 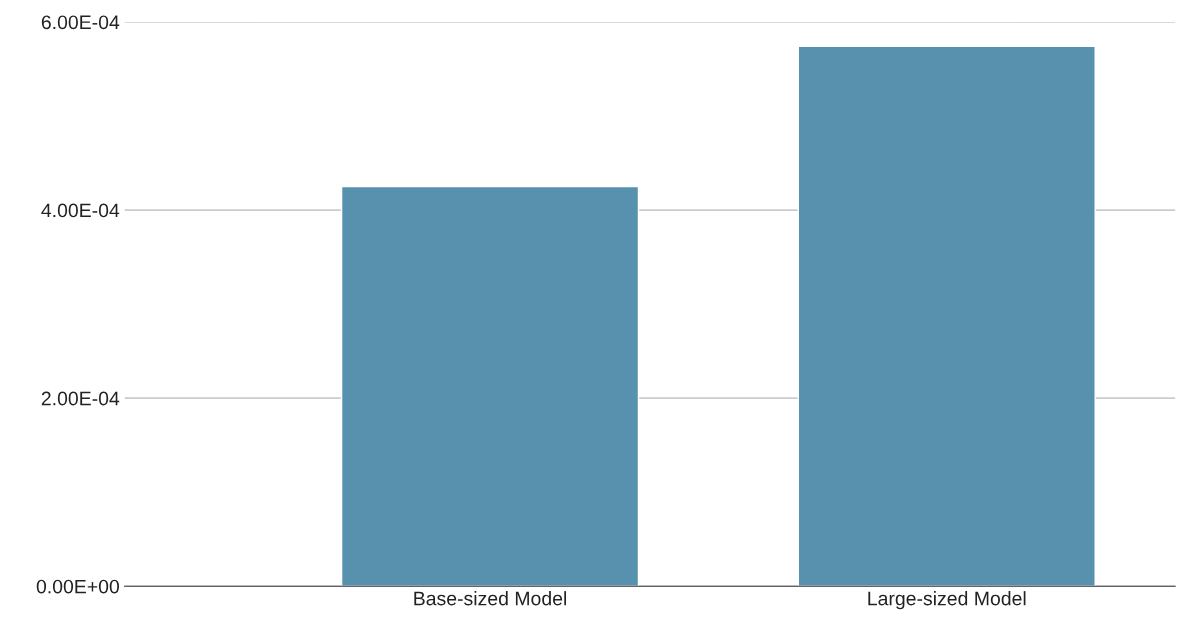 What do you see at coordinates (80, 22) in the screenshot?
I see `y-tick-label: 6.00E-04` at bounding box center [80, 22].